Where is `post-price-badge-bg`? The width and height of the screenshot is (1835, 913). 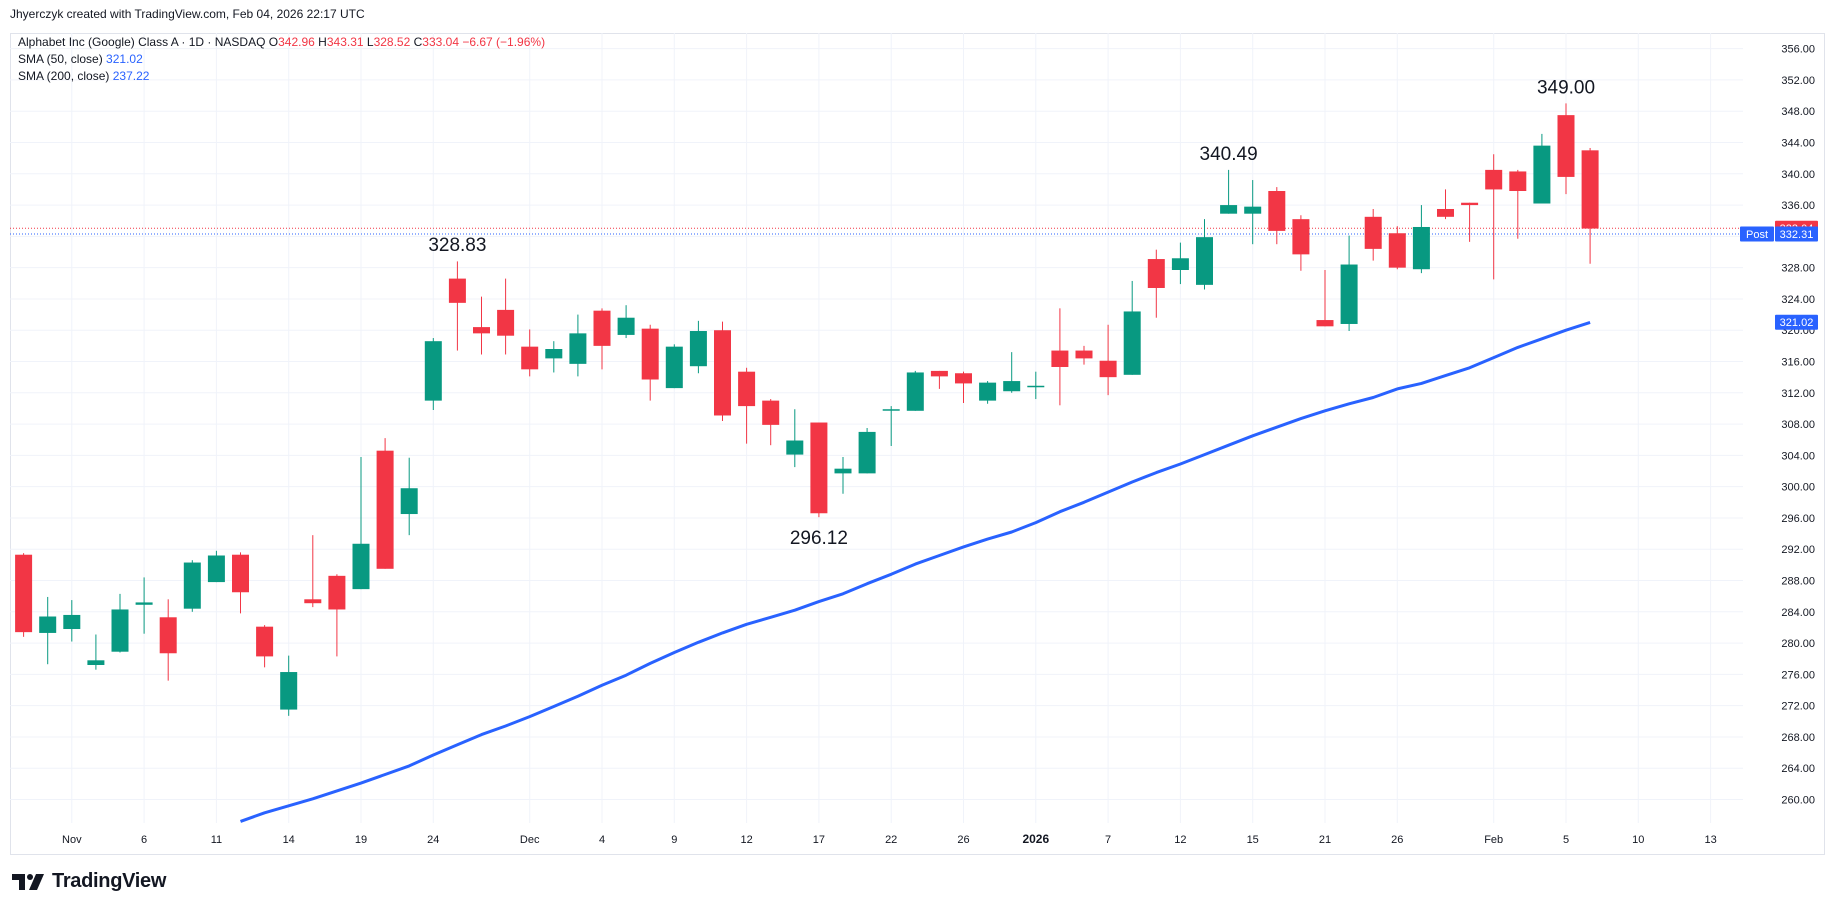 post-price-badge-bg is located at coordinates (1796, 234).